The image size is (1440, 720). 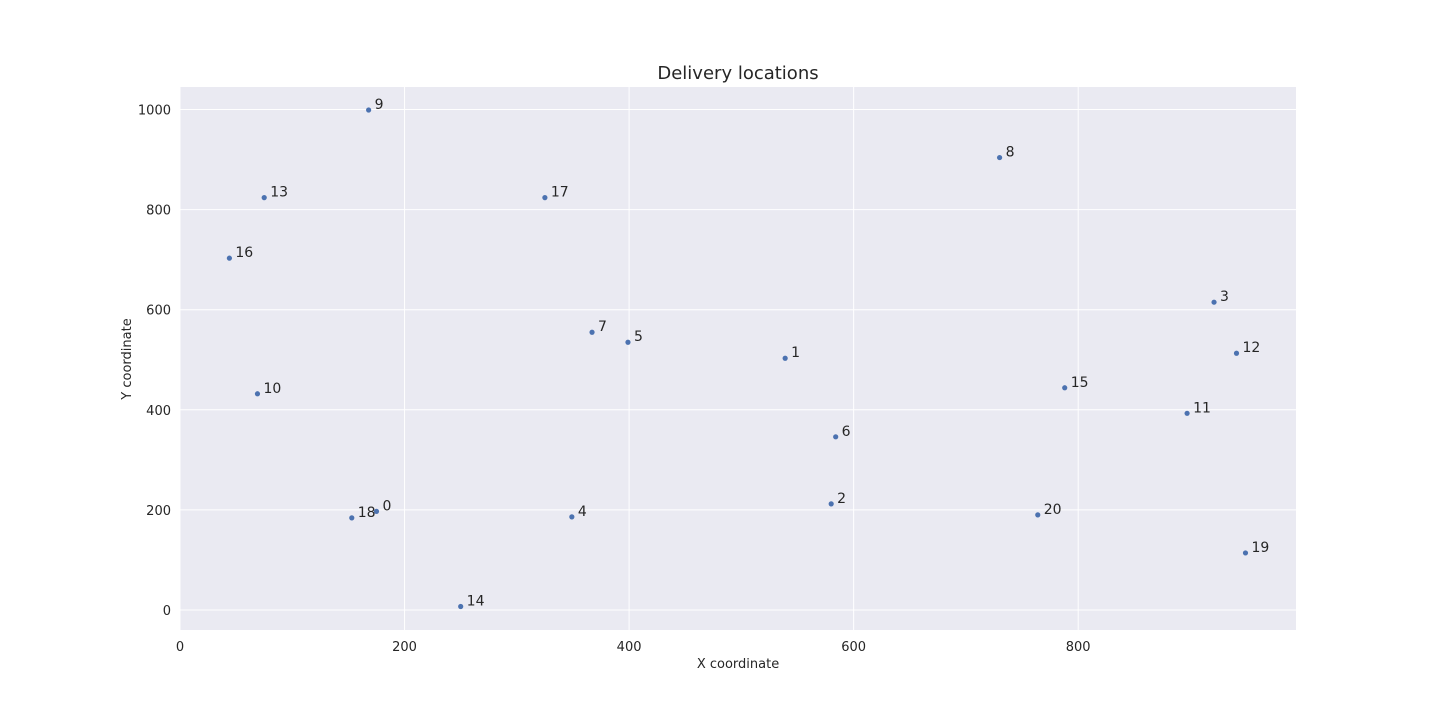 What do you see at coordinates (272, 389) in the screenshot?
I see `point-label: 10` at bounding box center [272, 389].